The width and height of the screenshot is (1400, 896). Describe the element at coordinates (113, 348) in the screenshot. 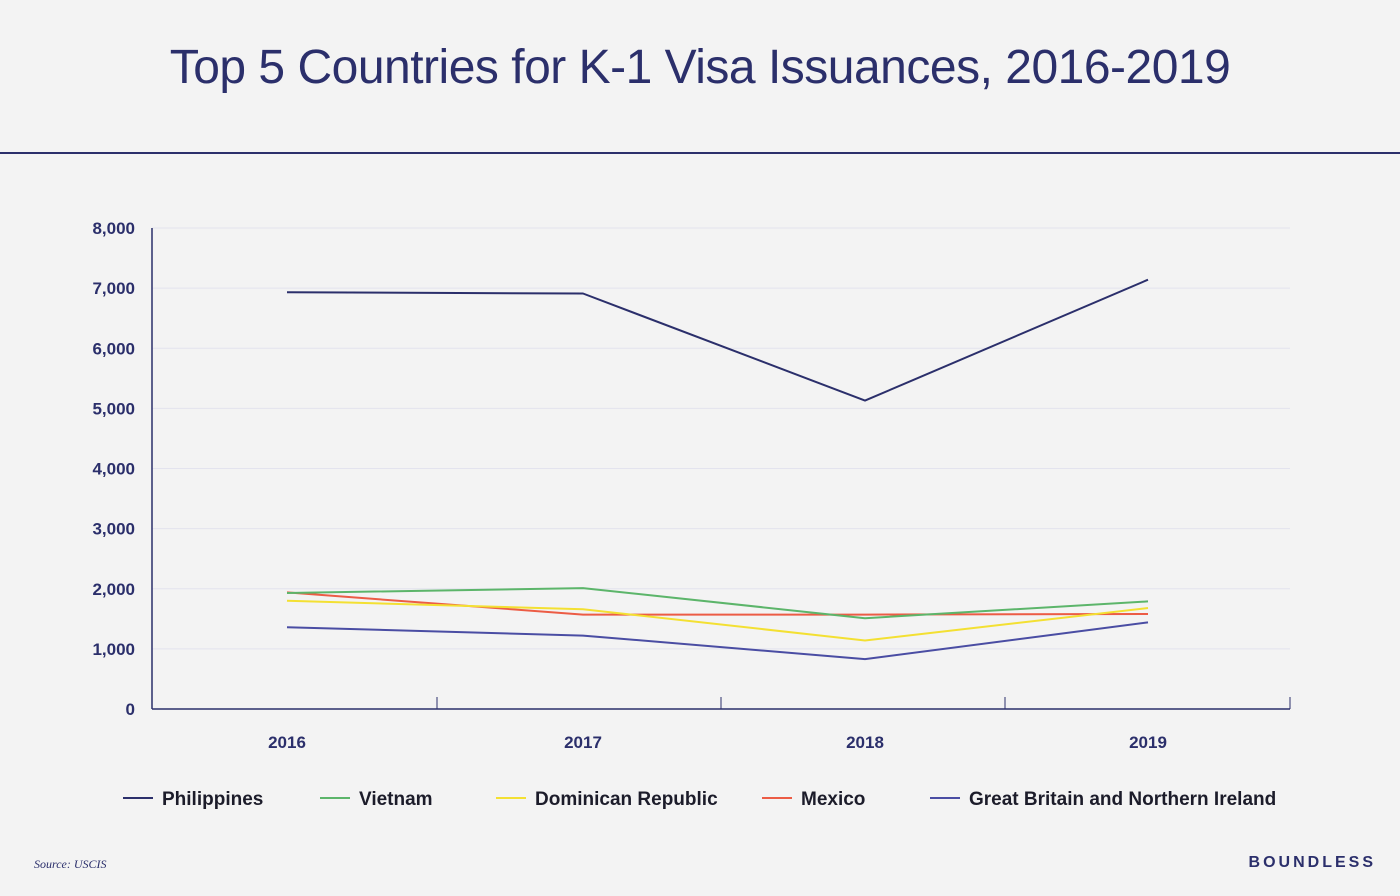

I see `y-tick-label: 6,000` at that location.